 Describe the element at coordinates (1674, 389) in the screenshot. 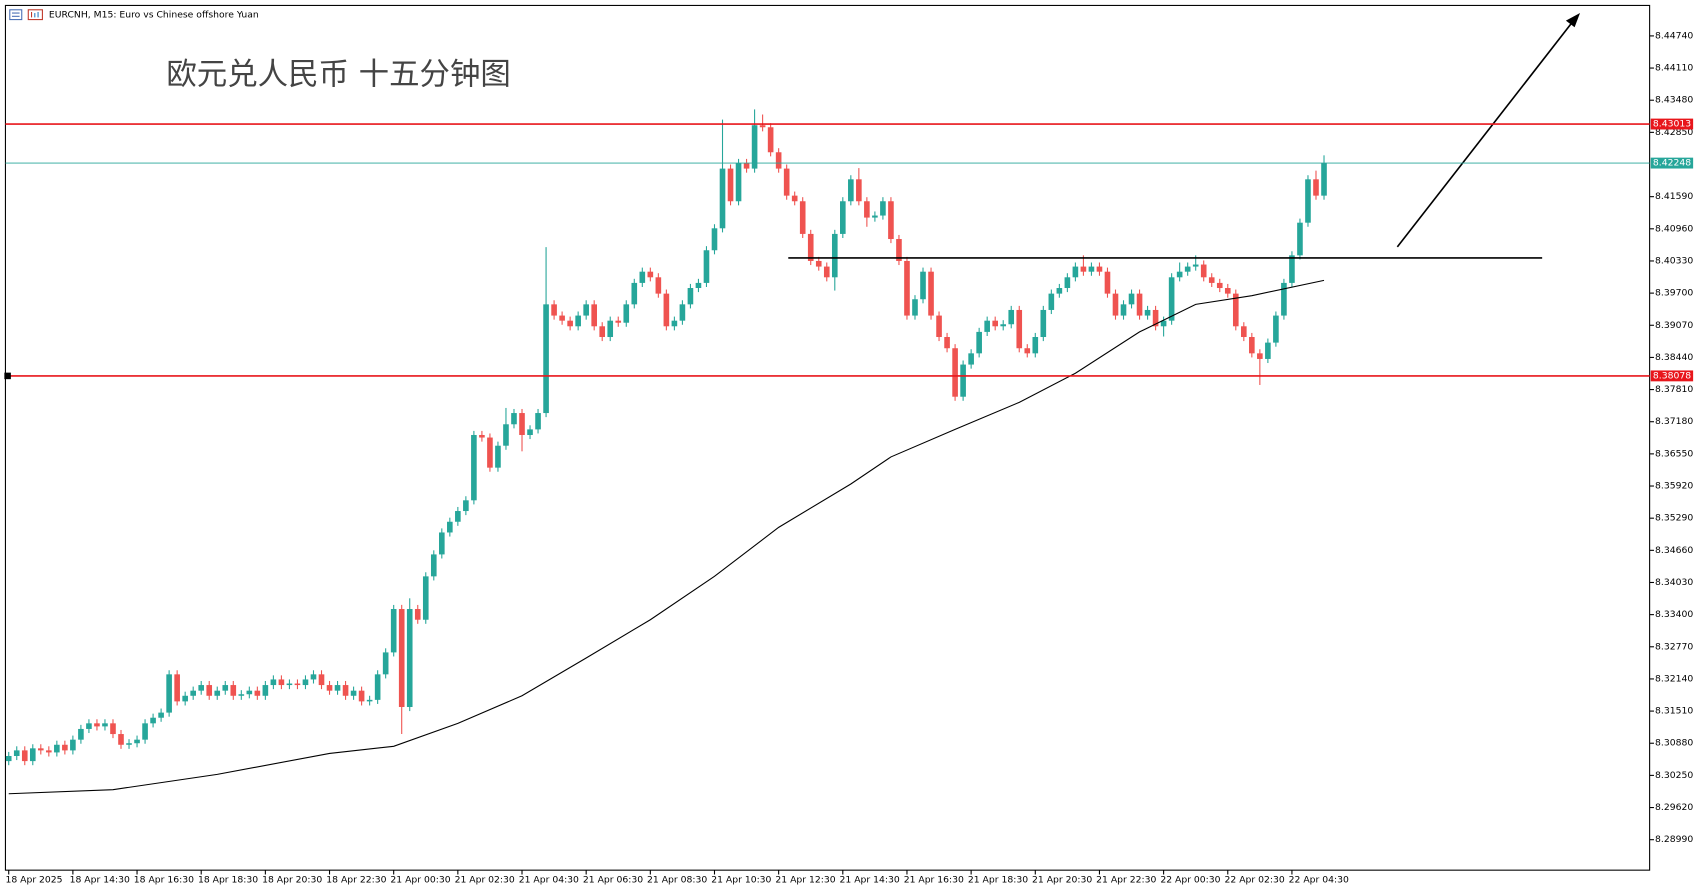

I see `y-tick-label: 8.37810` at that location.